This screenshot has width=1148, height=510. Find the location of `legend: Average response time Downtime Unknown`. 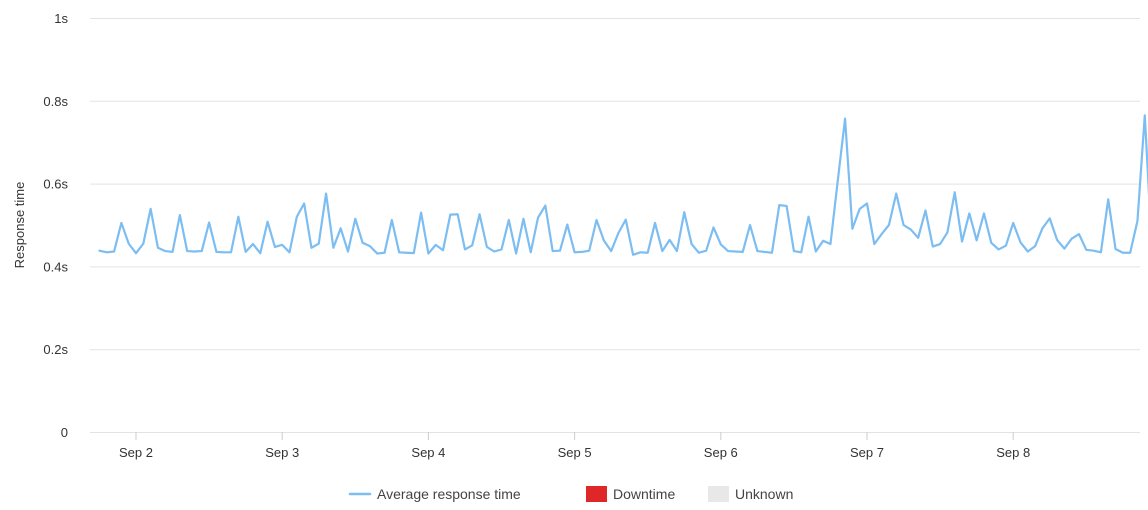

legend: Average response time Downtime Unknown is located at coordinates (570, 494).